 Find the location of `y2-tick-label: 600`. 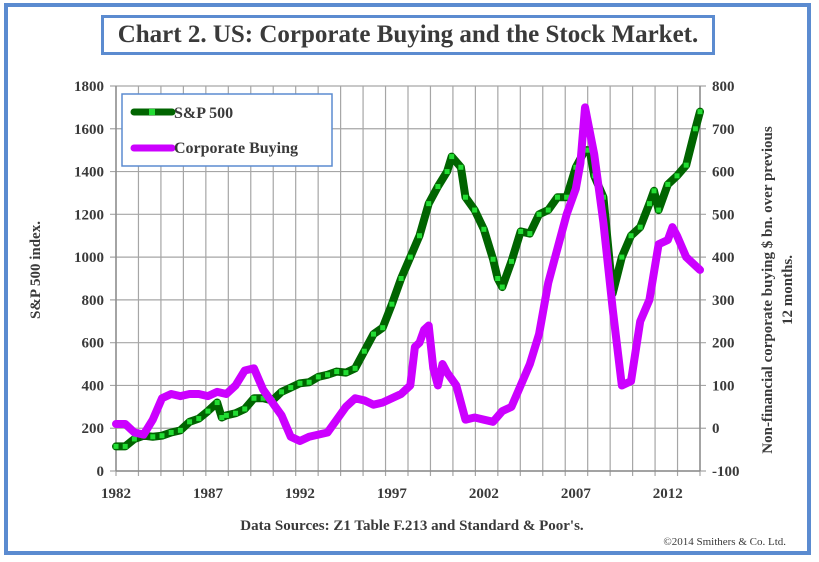

y2-tick-label: 600 is located at coordinates (723, 173).